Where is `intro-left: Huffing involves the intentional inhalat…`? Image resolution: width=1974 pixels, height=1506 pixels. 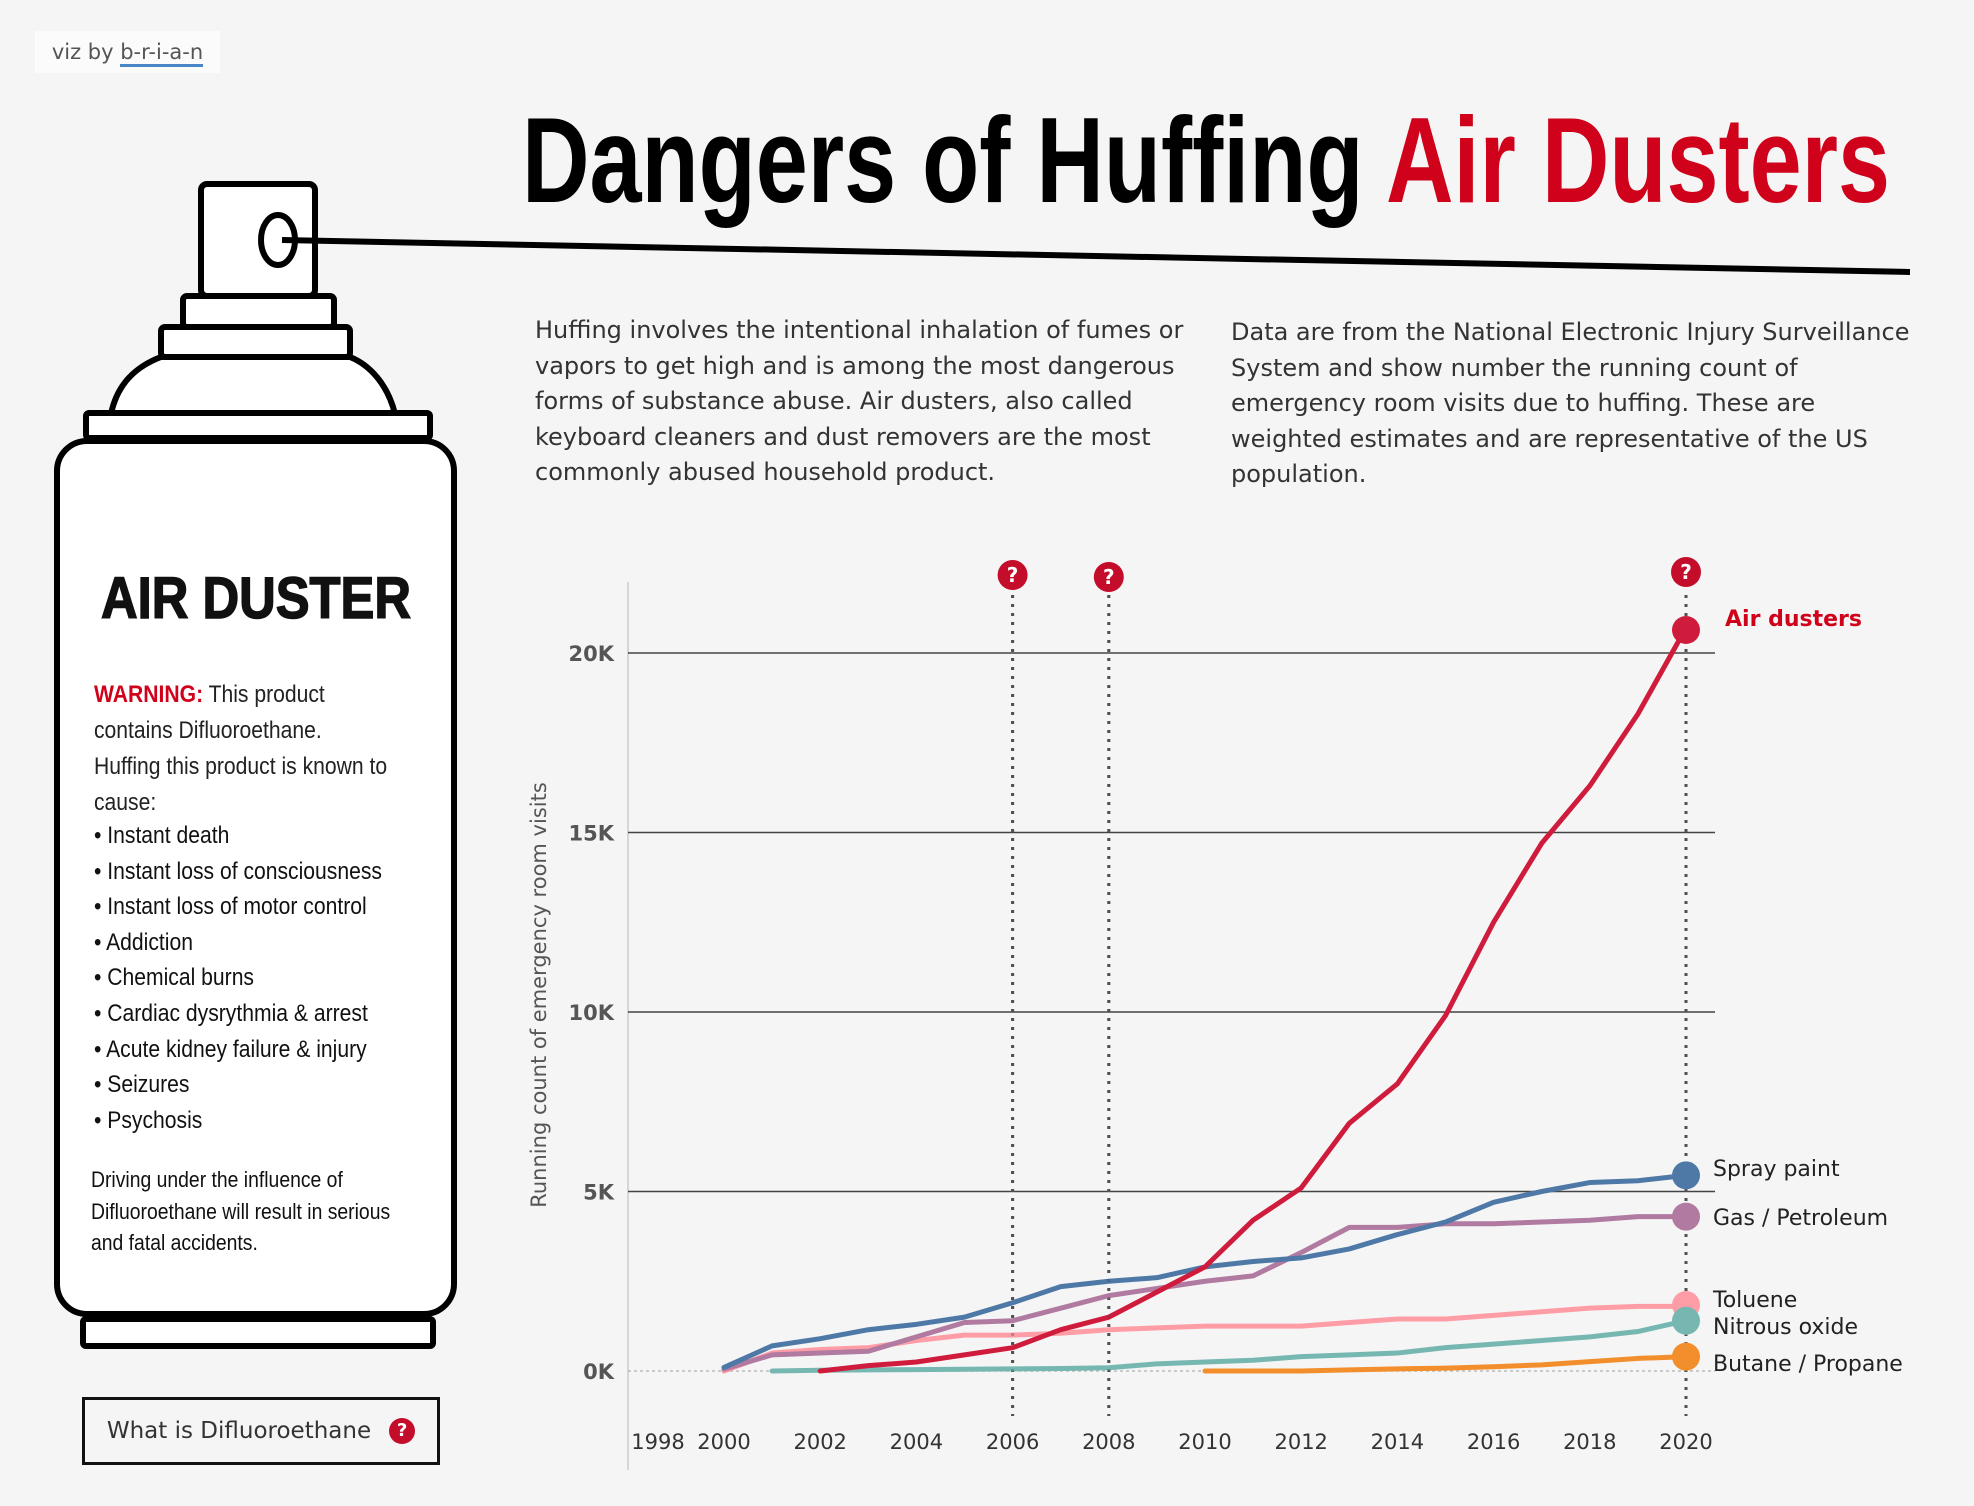 intro-left: Huffing involves the intentional inhalat… is located at coordinates (859, 402).